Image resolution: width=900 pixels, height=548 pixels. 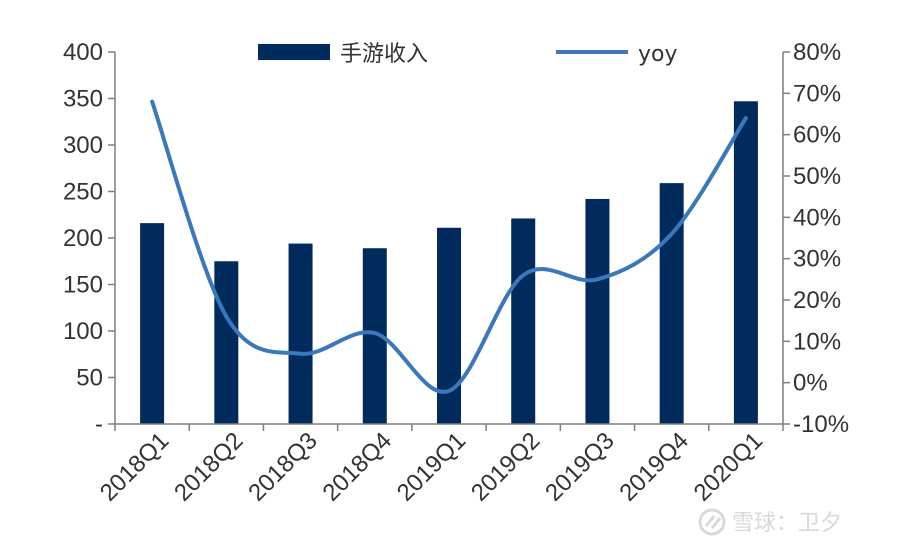 What do you see at coordinates (83, 52) in the screenshot?
I see `left-tick-label: 400` at bounding box center [83, 52].